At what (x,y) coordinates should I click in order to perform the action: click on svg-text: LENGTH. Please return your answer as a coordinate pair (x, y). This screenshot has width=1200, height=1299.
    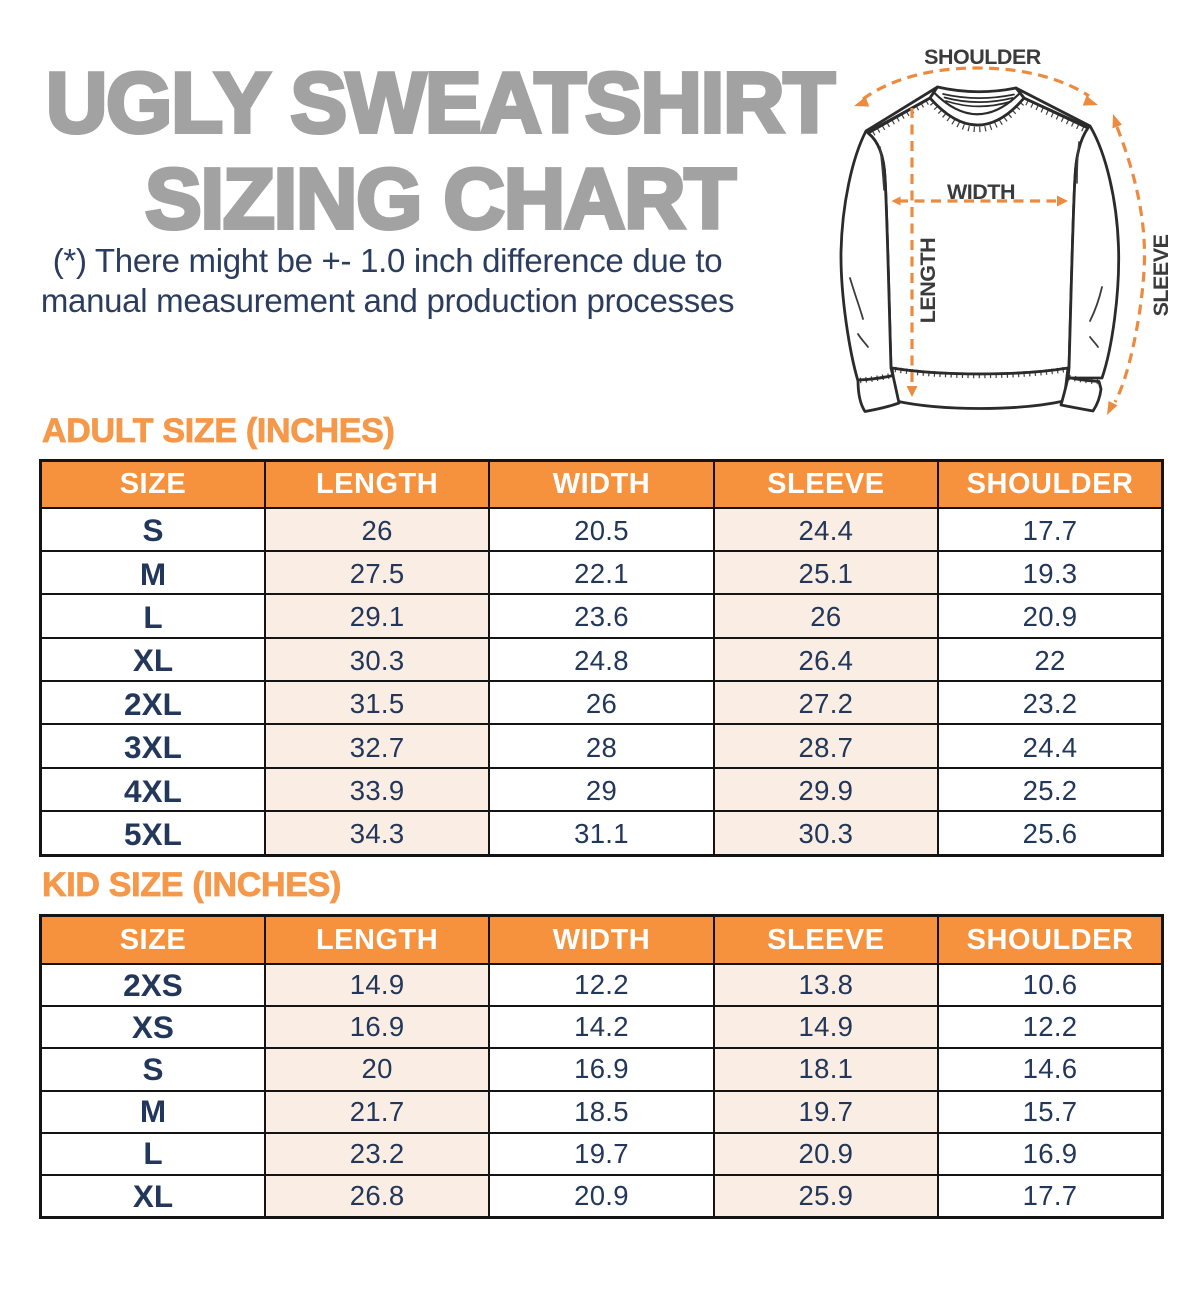
    Looking at the image, I should click on (928, 280).